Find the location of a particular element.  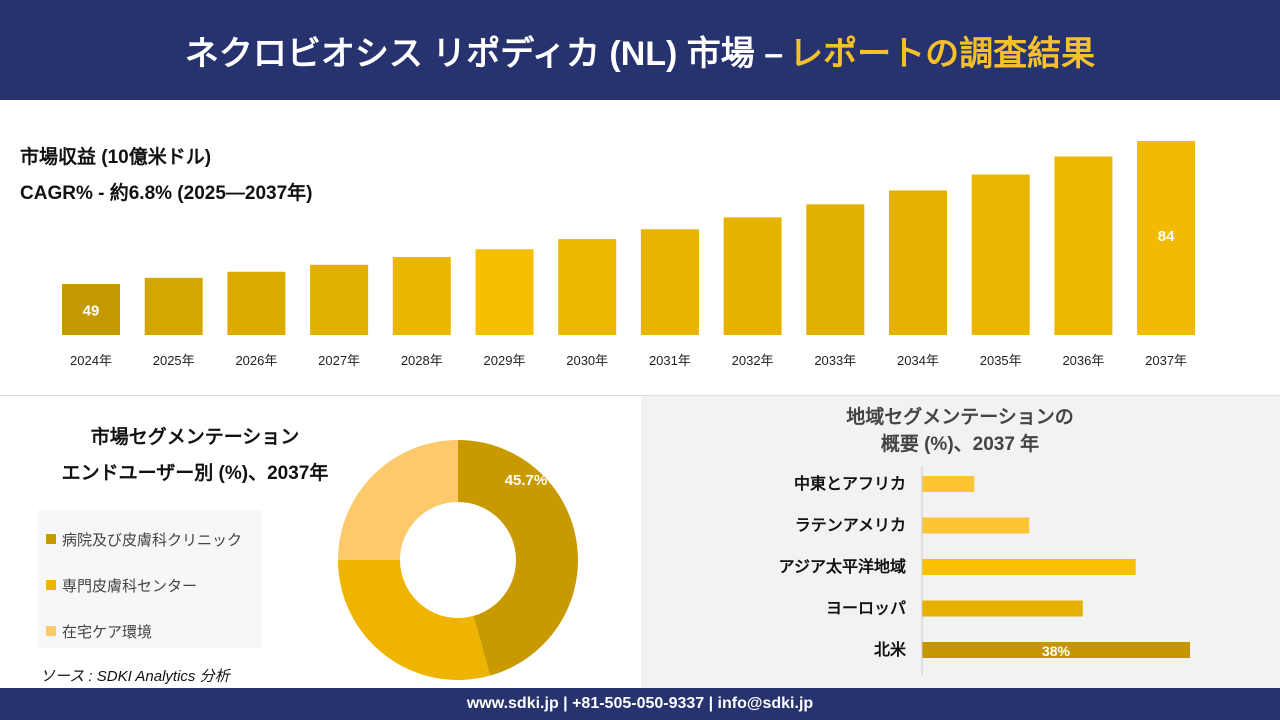

category-label: ラテンアメリカ is located at coordinates (850, 526).